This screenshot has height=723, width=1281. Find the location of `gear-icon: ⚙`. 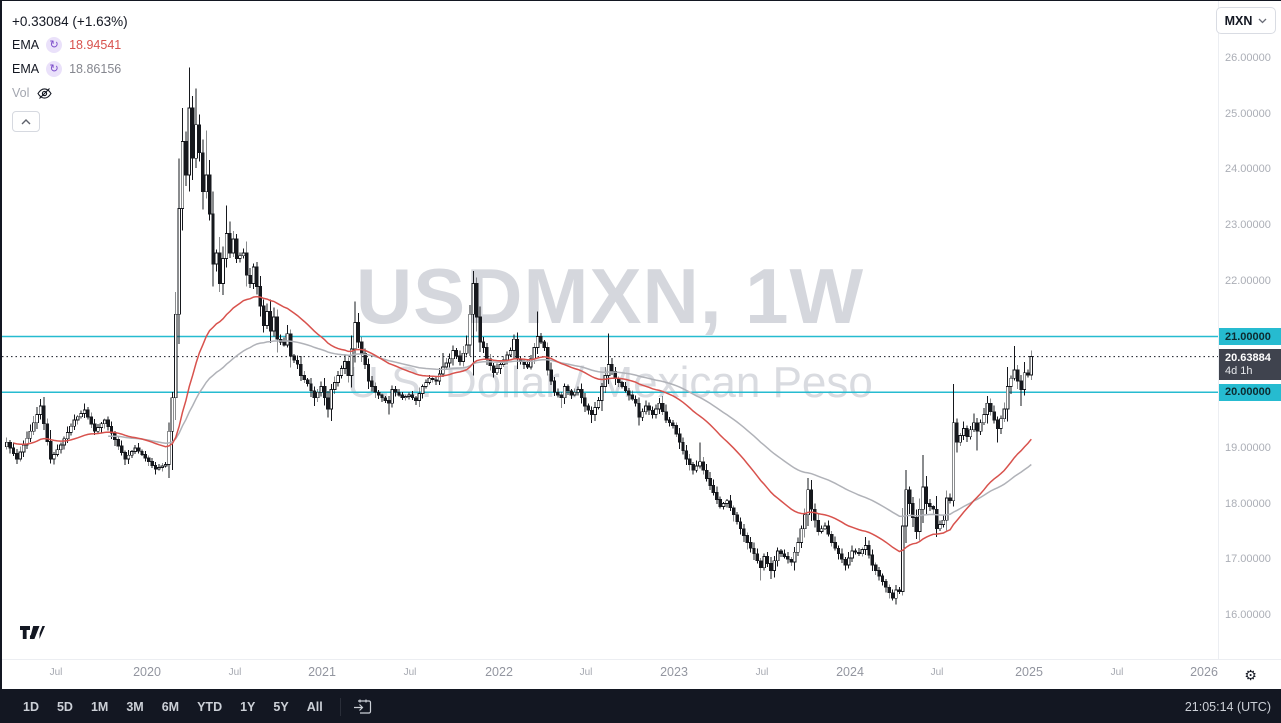

gear-icon: ⚙ is located at coordinates (1250, 675).